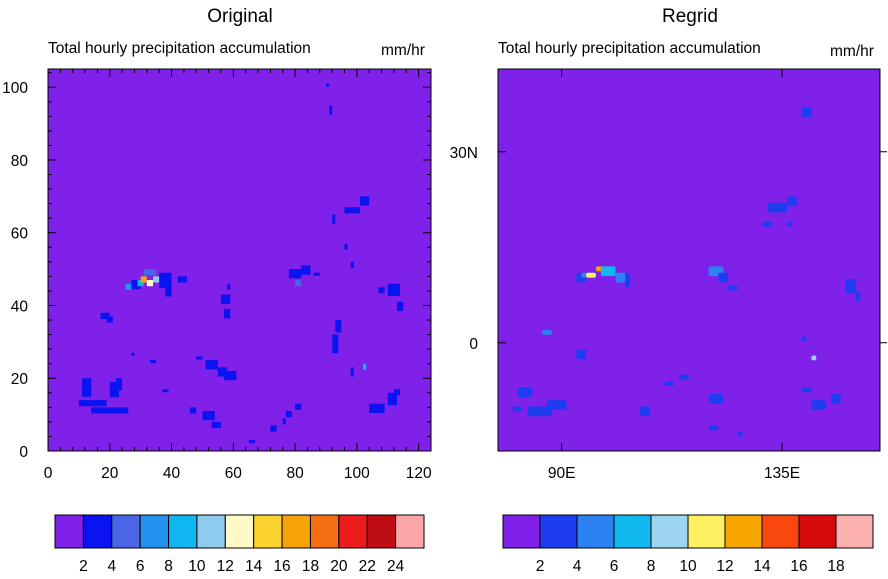 Image resolution: width=888 pixels, height=579 pixels. I want to click on left-colorbar-label-0: 2, so click(83, 566).